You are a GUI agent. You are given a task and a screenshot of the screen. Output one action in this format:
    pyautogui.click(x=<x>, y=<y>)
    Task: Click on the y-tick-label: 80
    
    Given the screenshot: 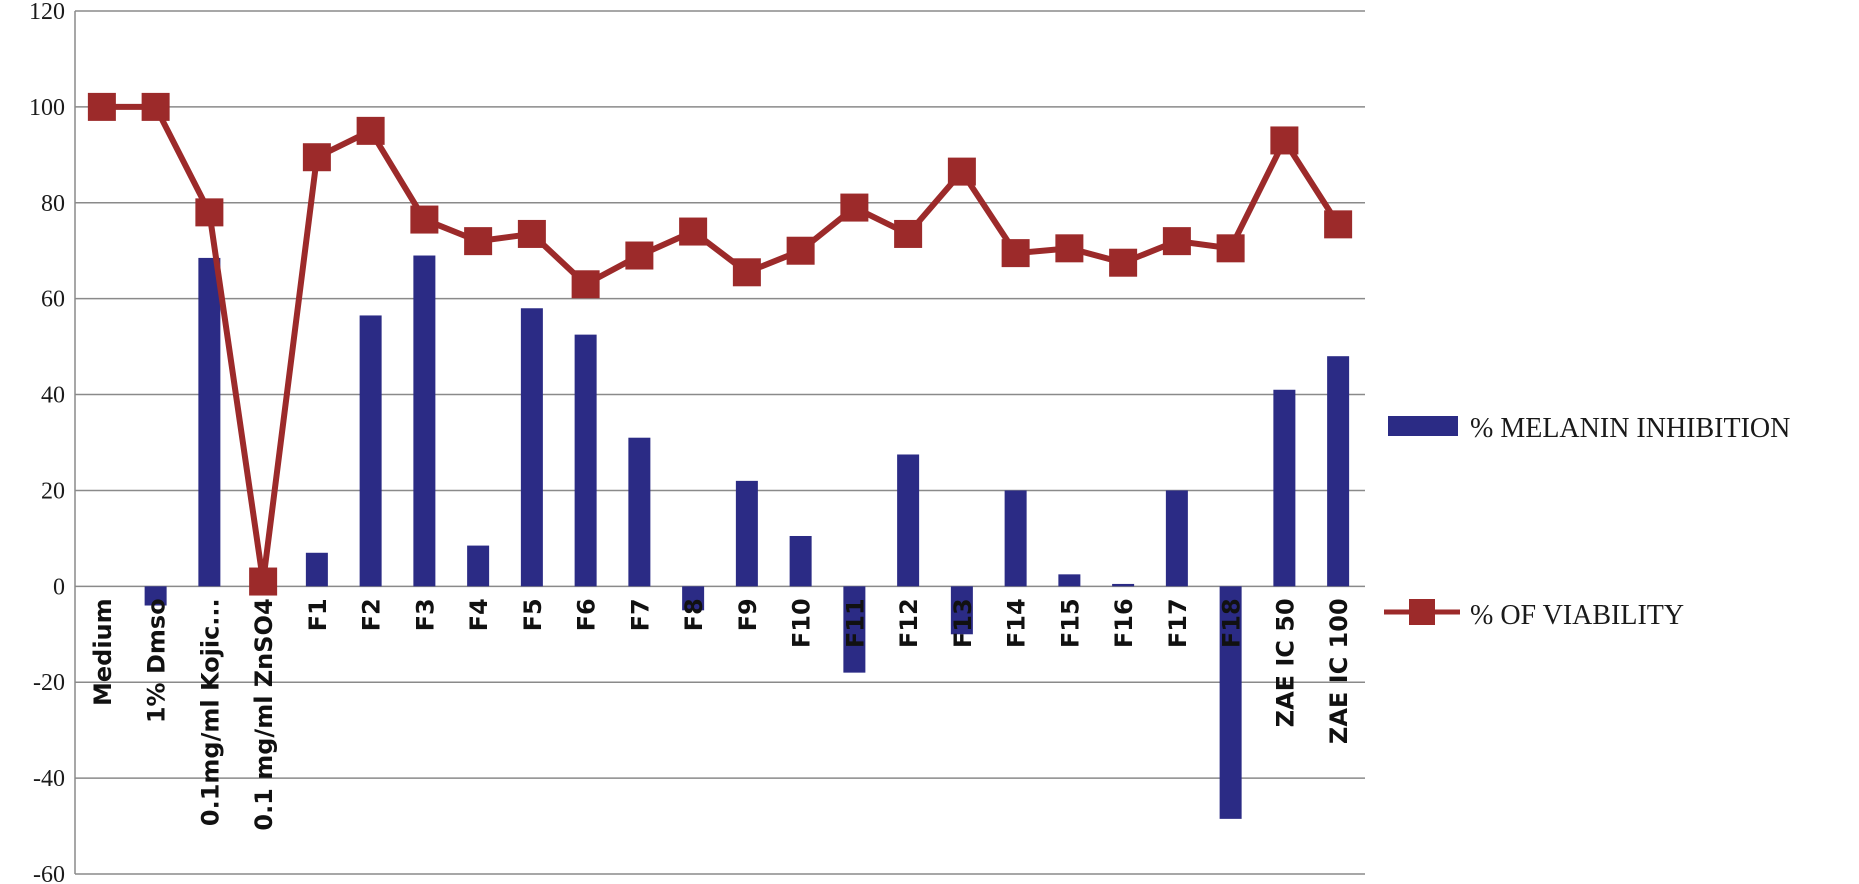 What is the action you would take?
    pyautogui.click(x=53, y=204)
    